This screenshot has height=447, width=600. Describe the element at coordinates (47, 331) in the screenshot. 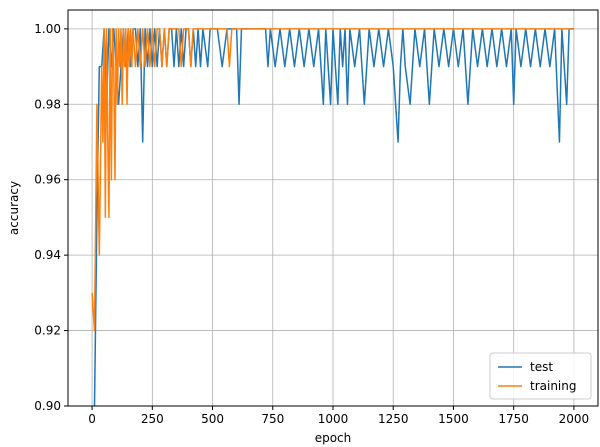

I see `y-tick-label: 0.92` at that location.